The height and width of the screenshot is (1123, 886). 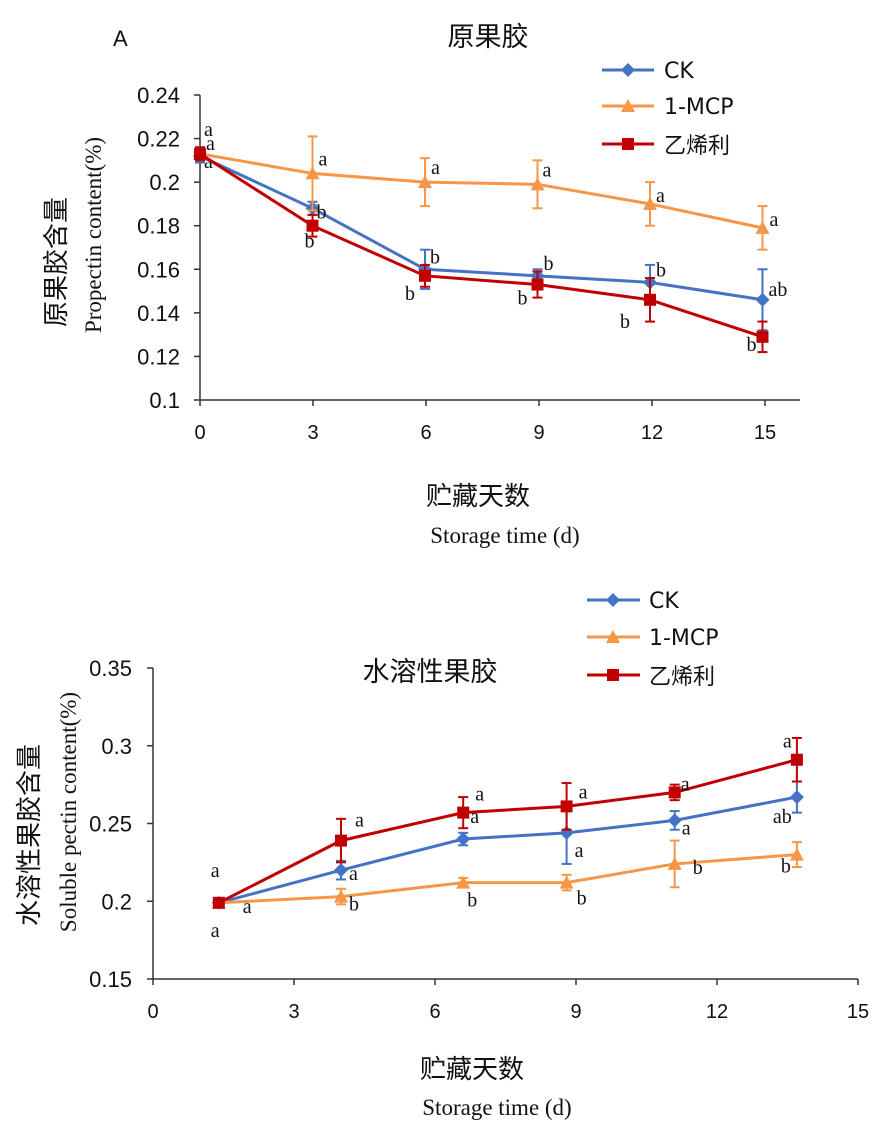 I want to click on chart-a-ylabel-en: Propectin content(%), so click(x=93, y=235).